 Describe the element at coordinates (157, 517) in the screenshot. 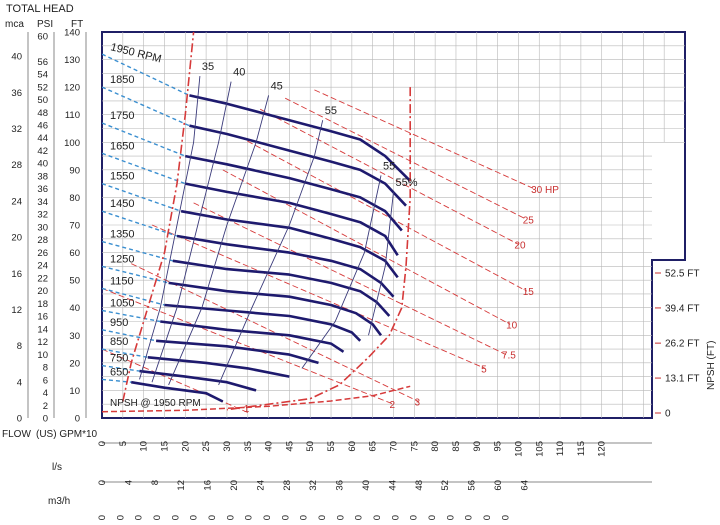

I see `flow-tick-label: 30` at that location.